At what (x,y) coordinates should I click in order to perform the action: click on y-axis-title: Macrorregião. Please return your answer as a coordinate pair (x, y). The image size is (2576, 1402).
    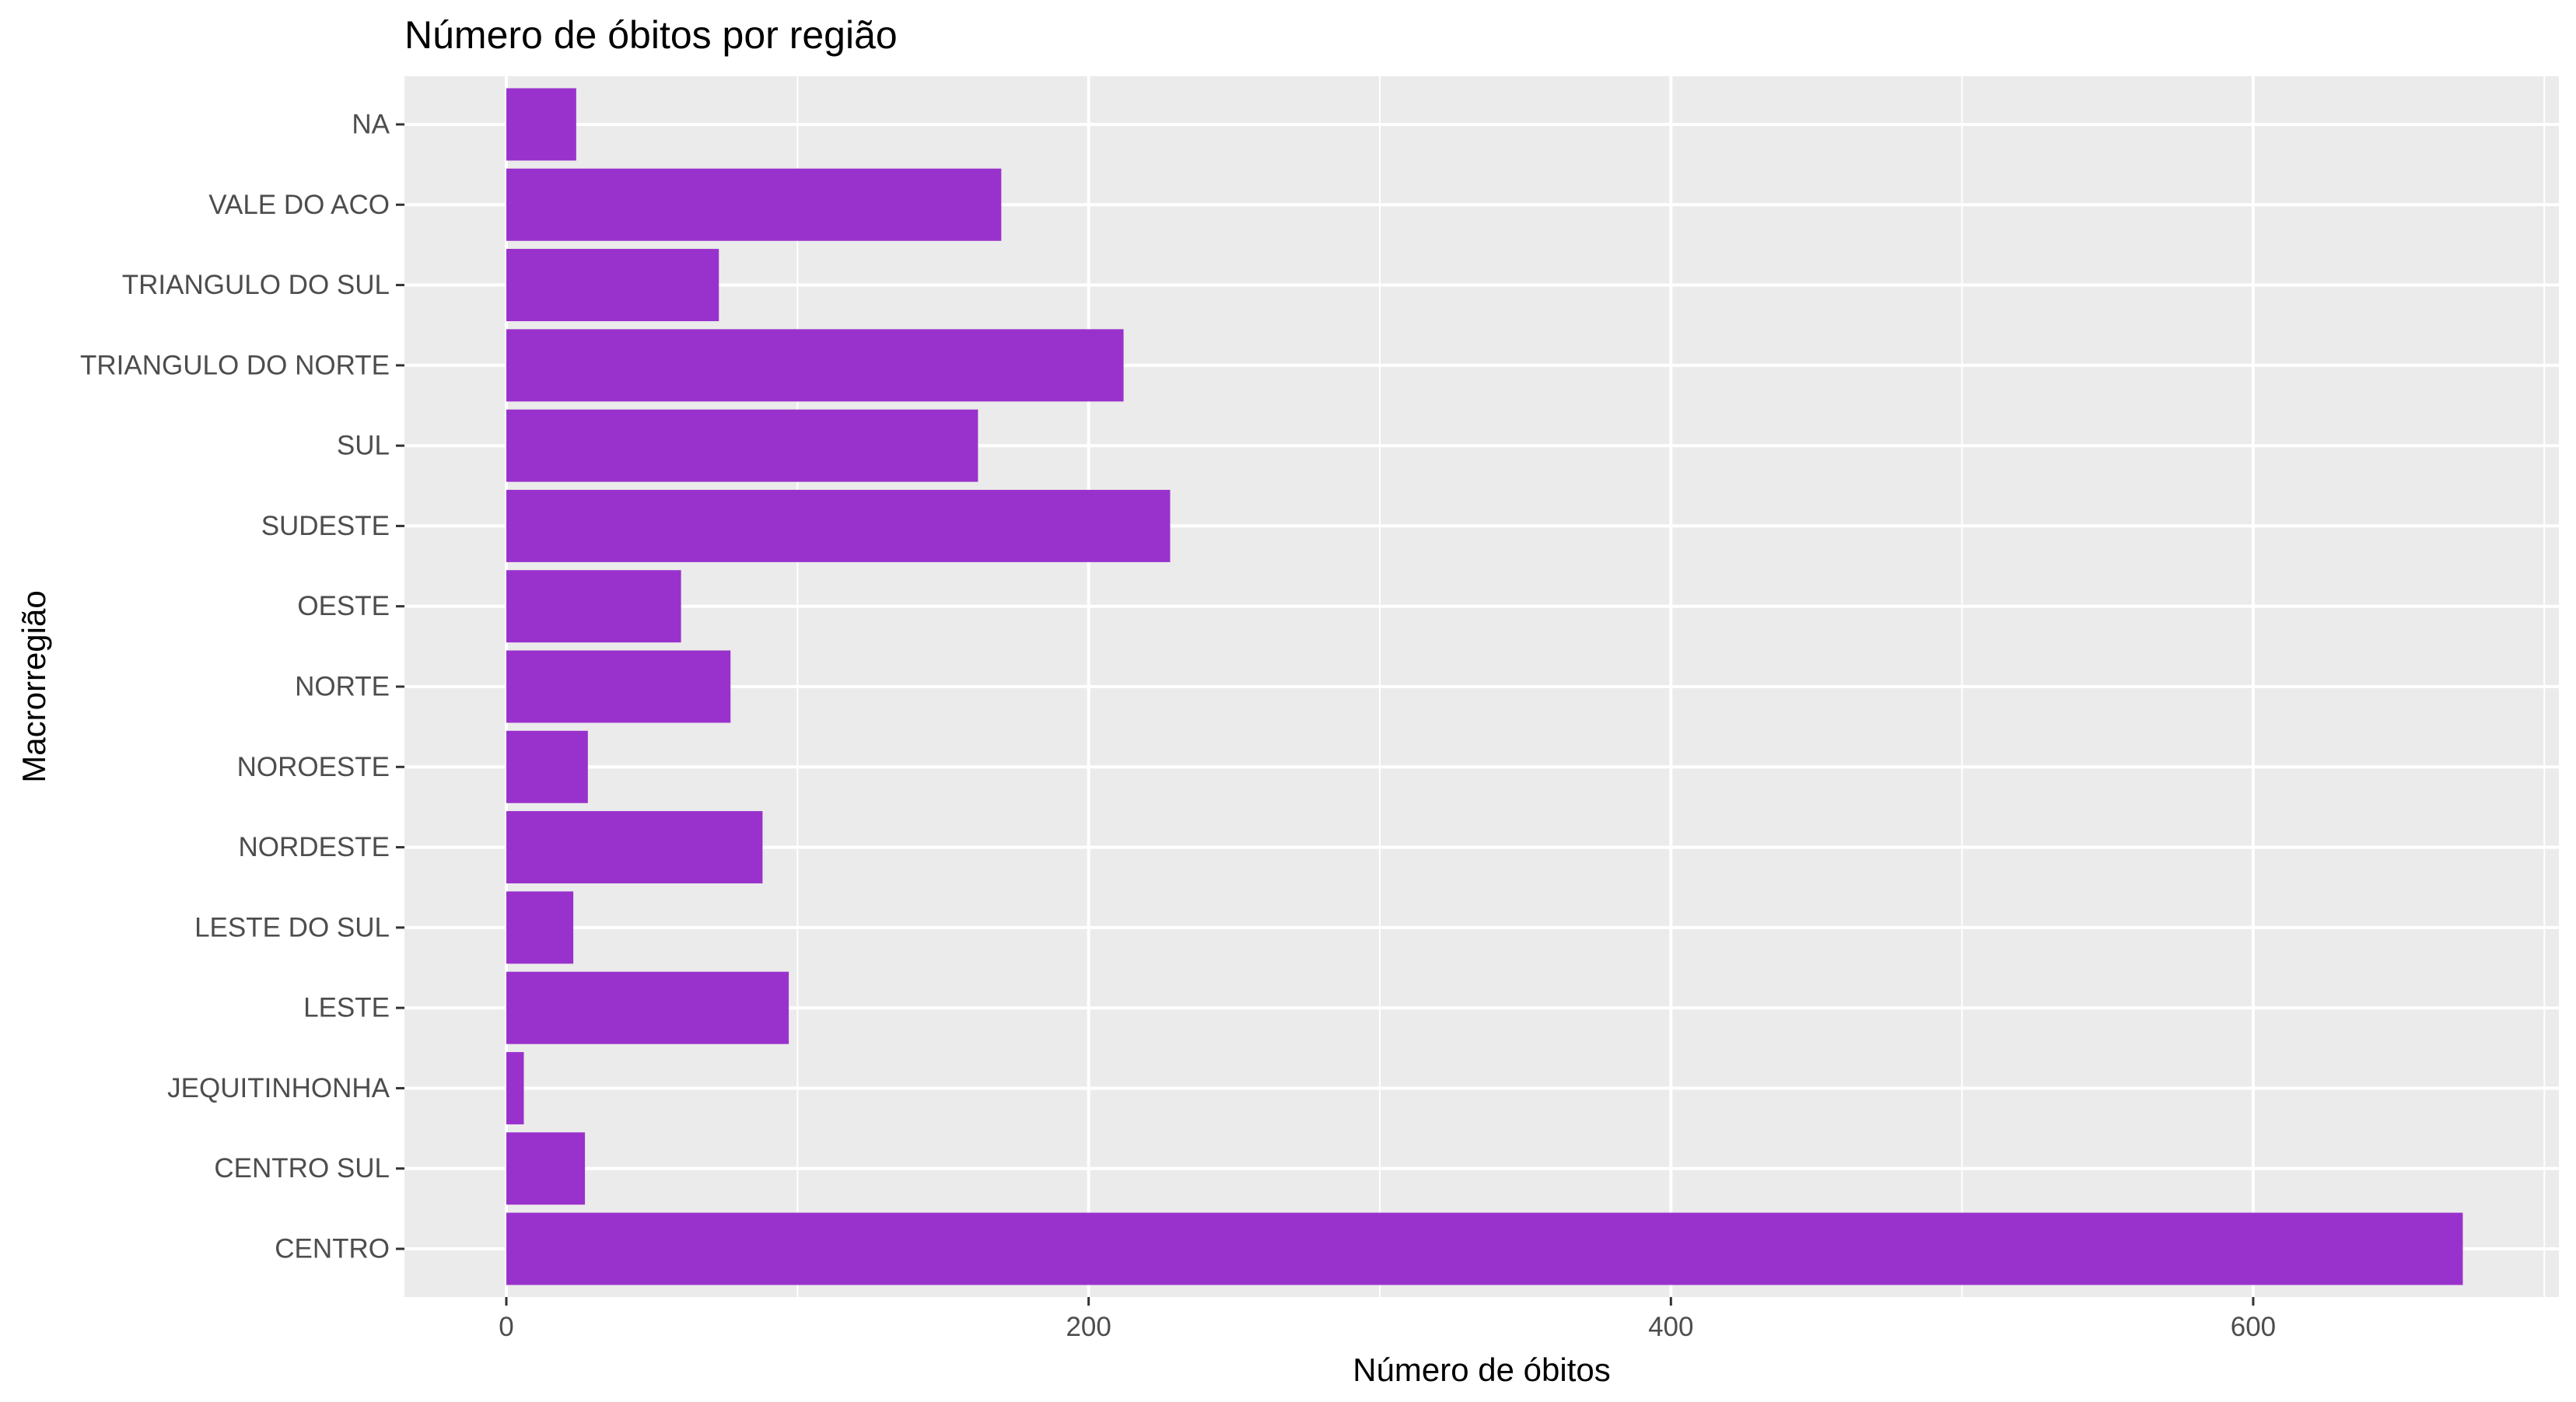
    Looking at the image, I should click on (34, 686).